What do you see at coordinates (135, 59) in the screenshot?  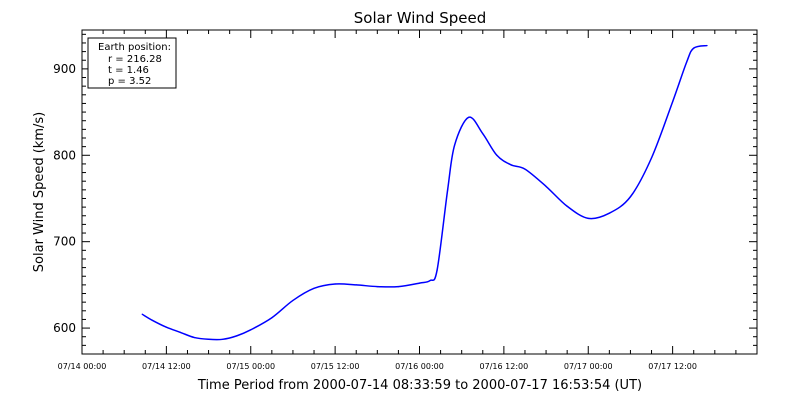 I see `annotation-line-r: r = 216.28` at bounding box center [135, 59].